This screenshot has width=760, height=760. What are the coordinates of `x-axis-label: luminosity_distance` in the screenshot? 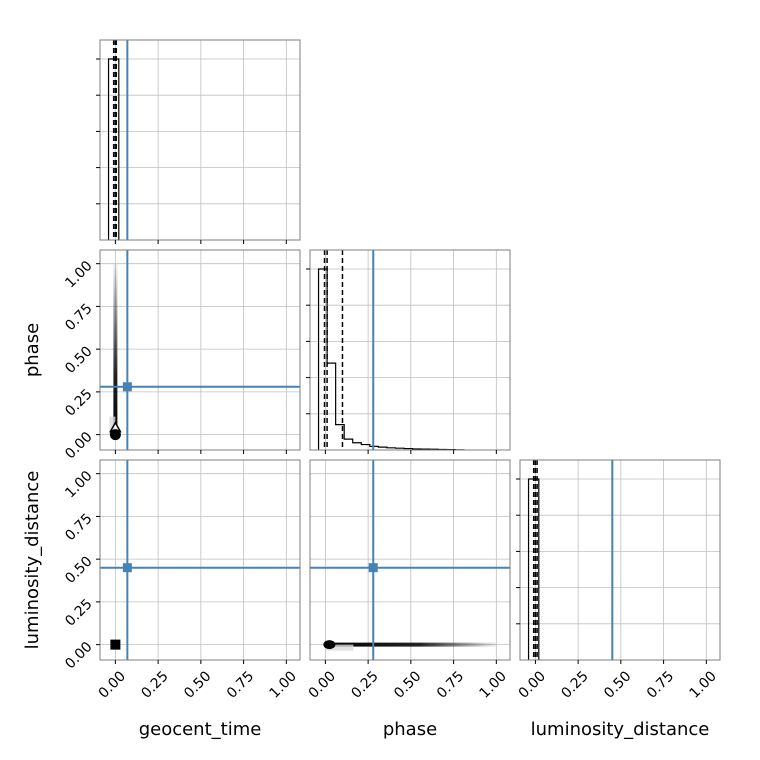 It's located at (620, 729).